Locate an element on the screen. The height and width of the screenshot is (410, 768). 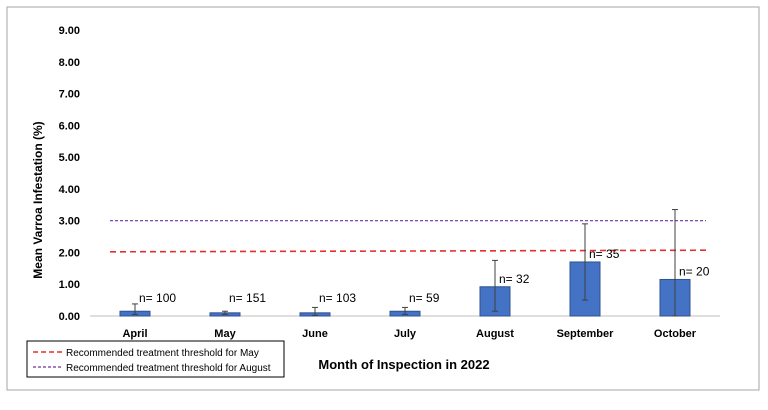
y-tick-label: 0.00 is located at coordinates (69, 317).